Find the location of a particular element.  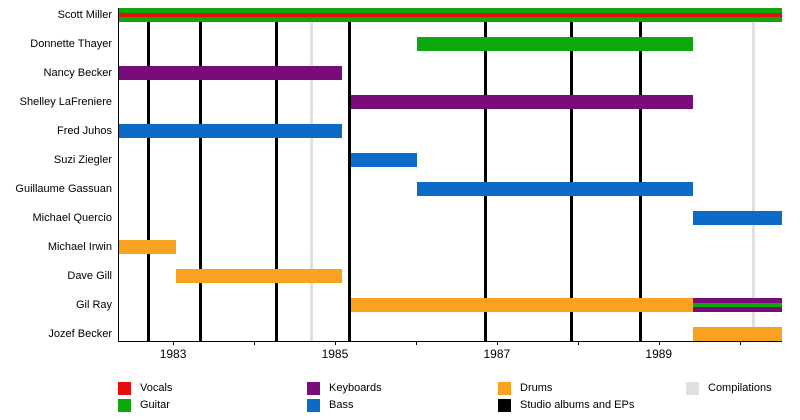

member-label: Jozef Becker is located at coordinates (80, 334).